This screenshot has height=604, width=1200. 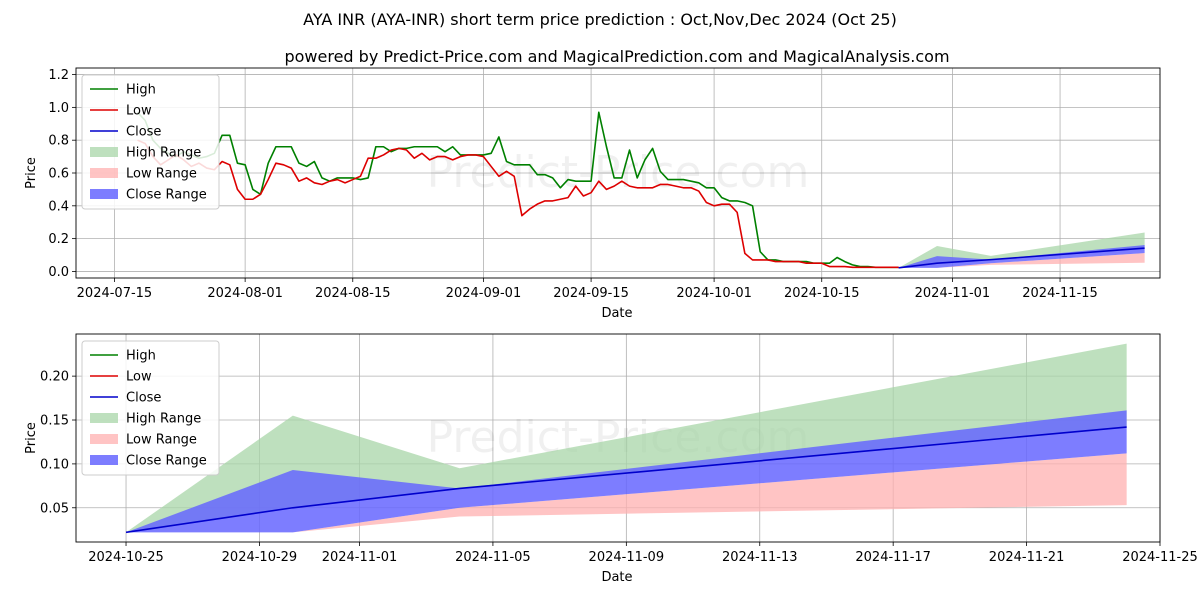 What do you see at coordinates (484, 293) in the screenshot?
I see `x-tick-label: 2024-09-01` at bounding box center [484, 293].